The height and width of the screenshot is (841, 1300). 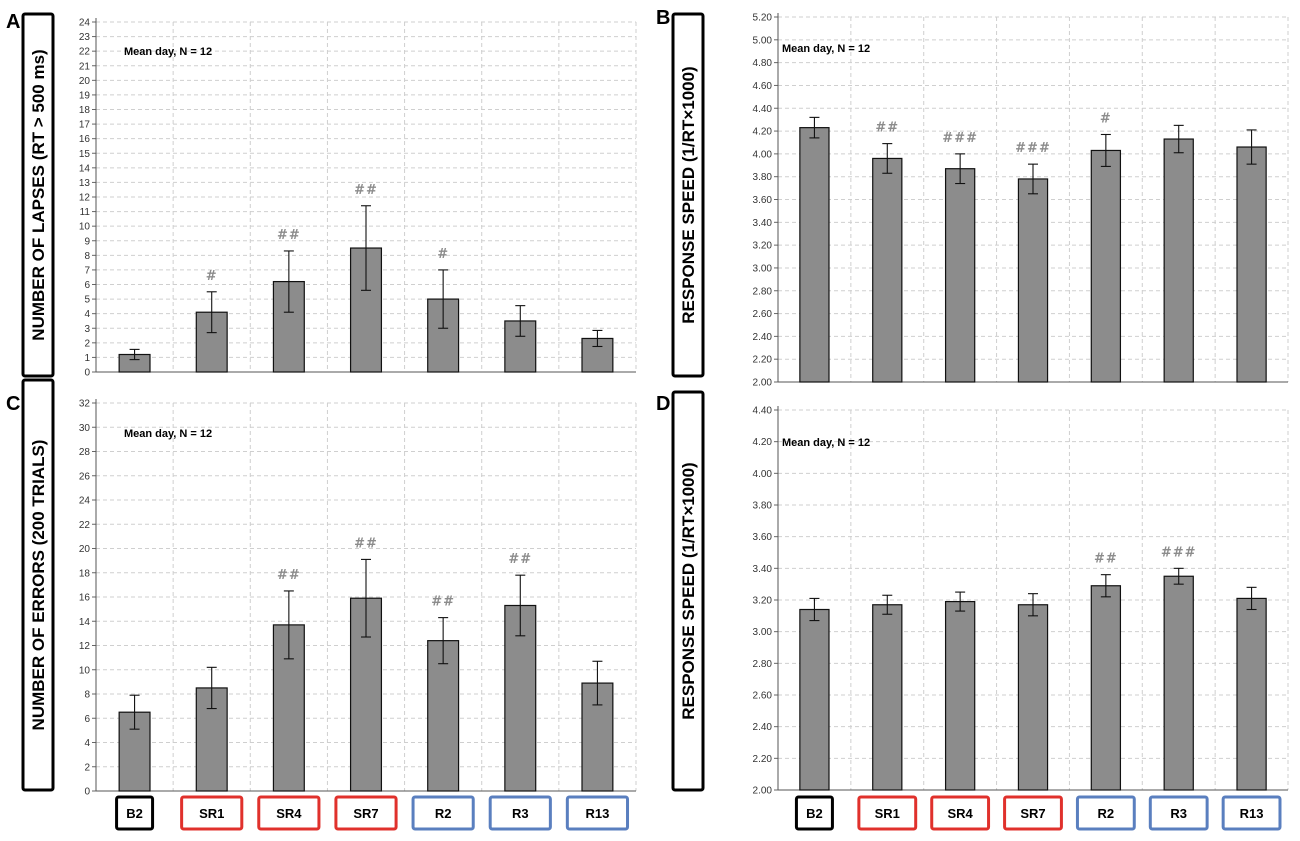 I want to click on category-label-R13: R13, so click(x=597, y=813).